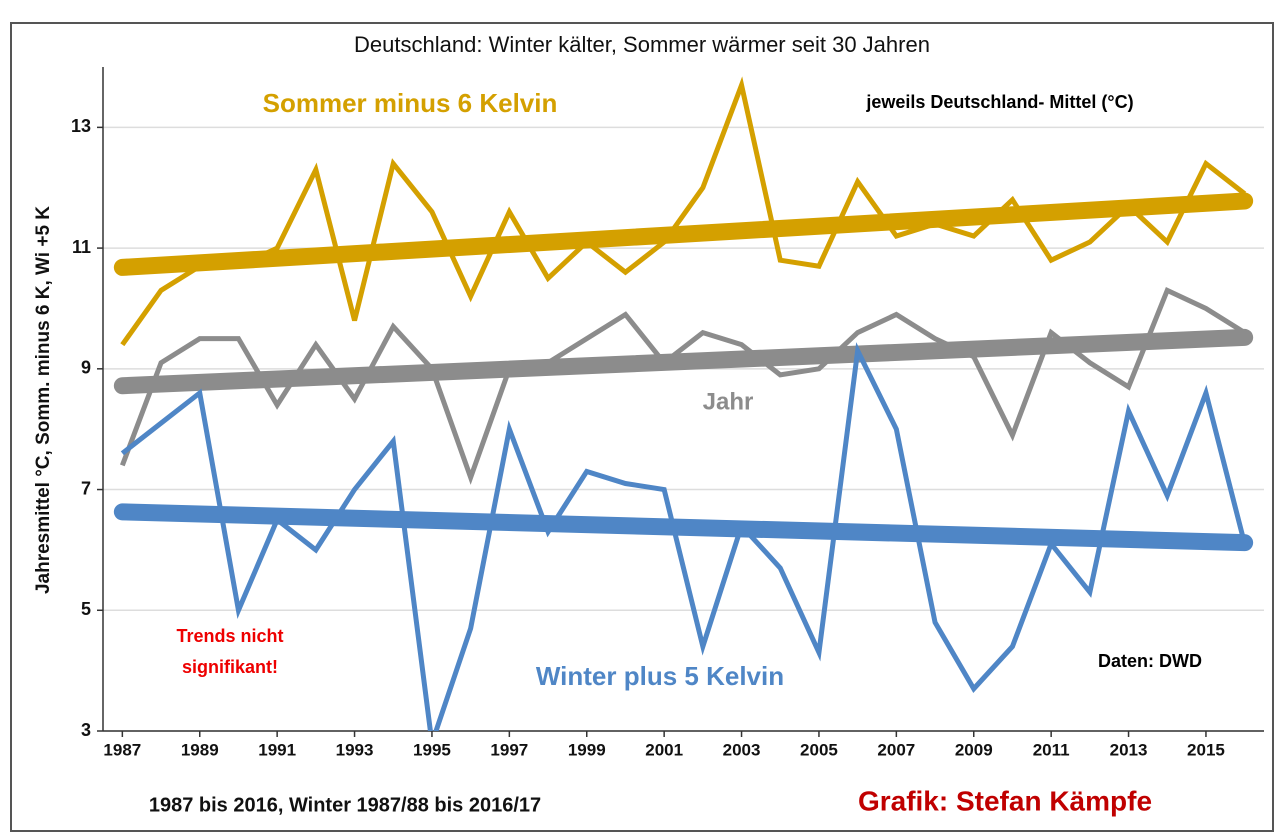  I want to click on y-tick-label: 7, so click(86, 488).